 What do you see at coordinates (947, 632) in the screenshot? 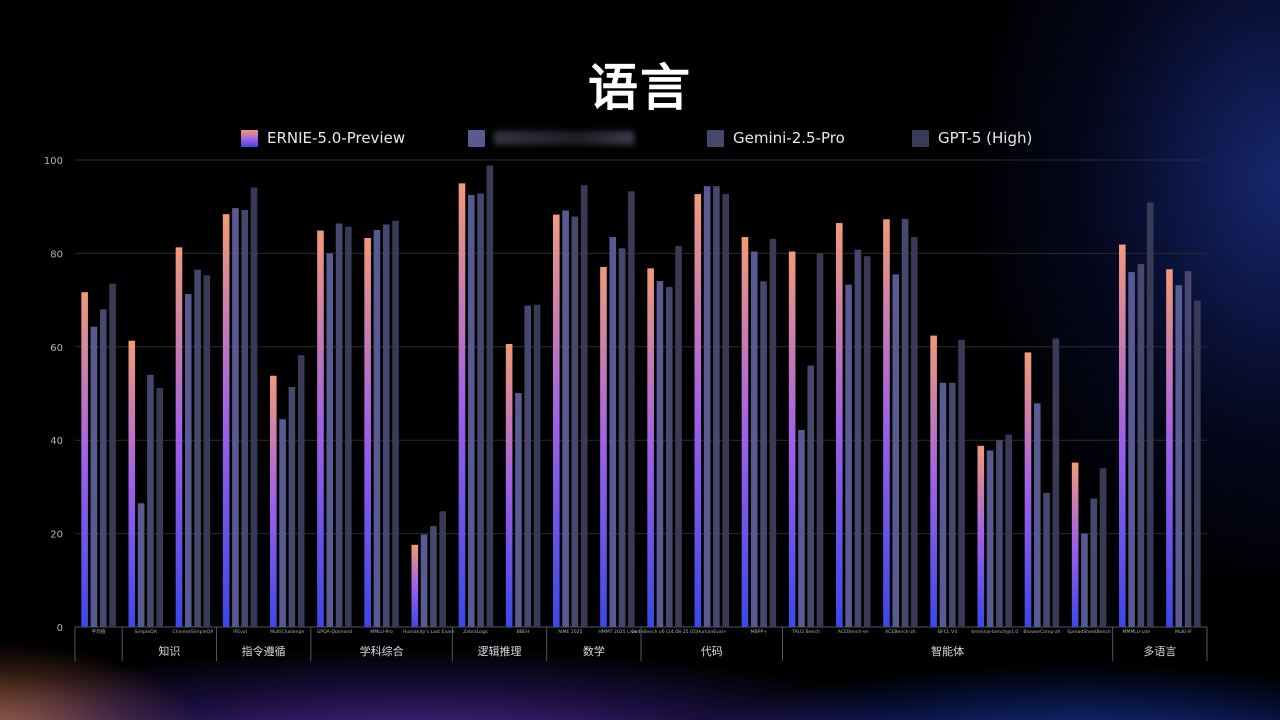
I see `x-tick-label: BFCL V4` at bounding box center [947, 632].